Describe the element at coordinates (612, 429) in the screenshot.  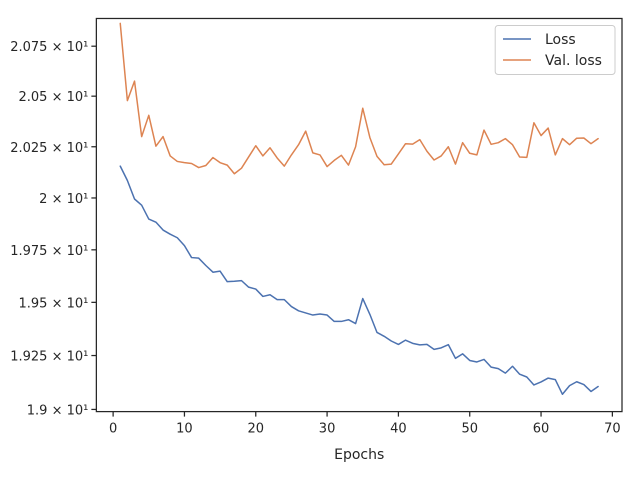
I see `x-tick-label: 70` at that location.